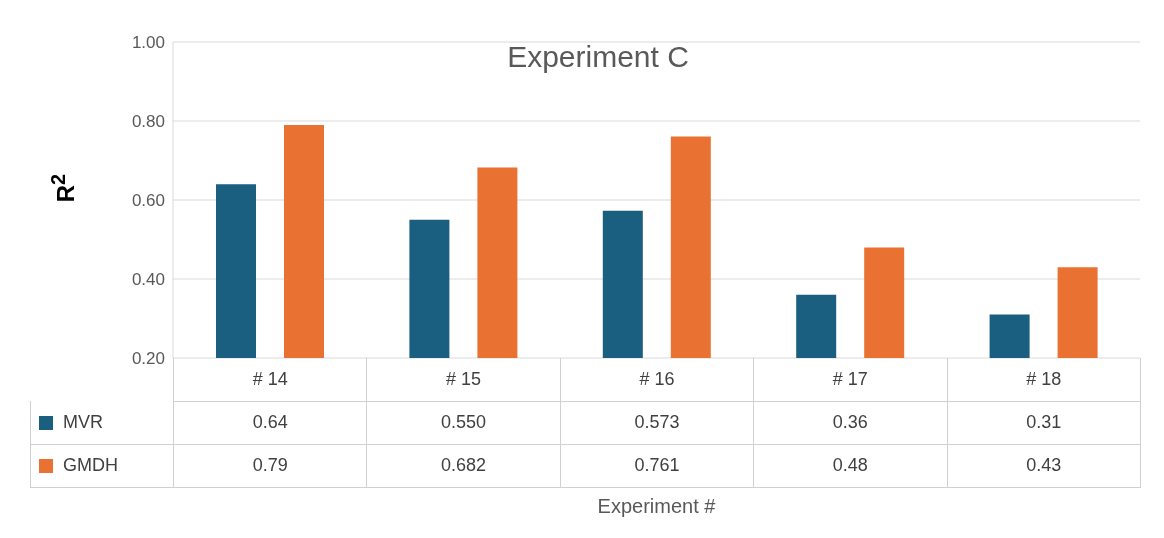 This screenshot has width=1164, height=538. What do you see at coordinates (271, 465) in the screenshot?
I see `data-label: 0.79` at bounding box center [271, 465].